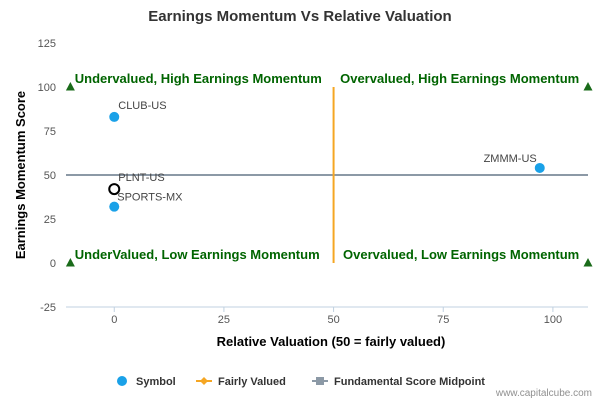 This screenshot has height=400, width=600. Describe the element at coordinates (299, 16) in the screenshot. I see `chart-title: Earnings Momentum Vs Relative Valuation` at that location.